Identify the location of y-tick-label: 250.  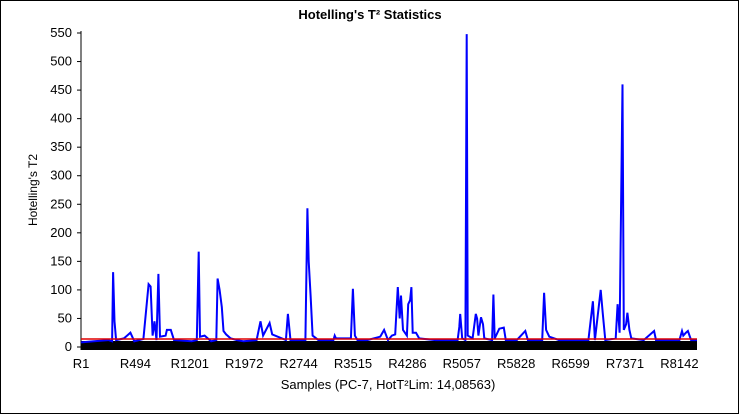
(61, 203).